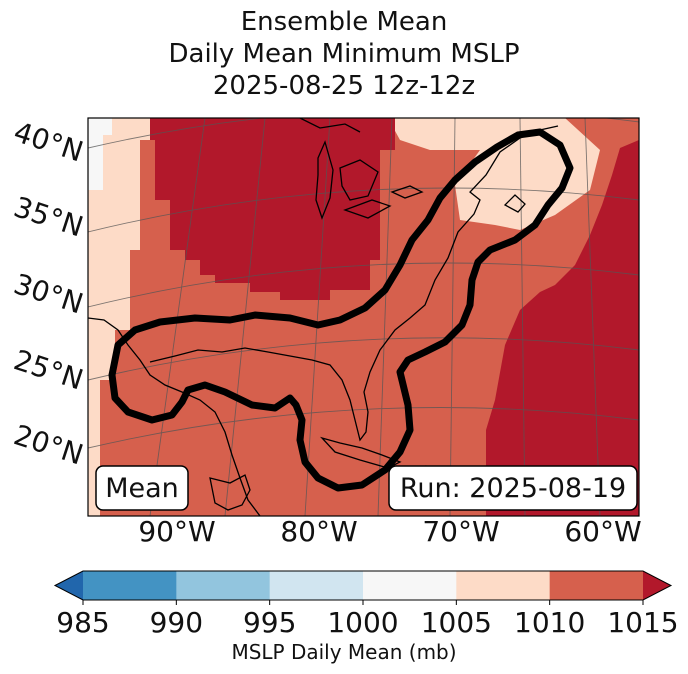  Describe the element at coordinates (324, 180) in the screenshot. I see `lake-michigan-outline` at that location.